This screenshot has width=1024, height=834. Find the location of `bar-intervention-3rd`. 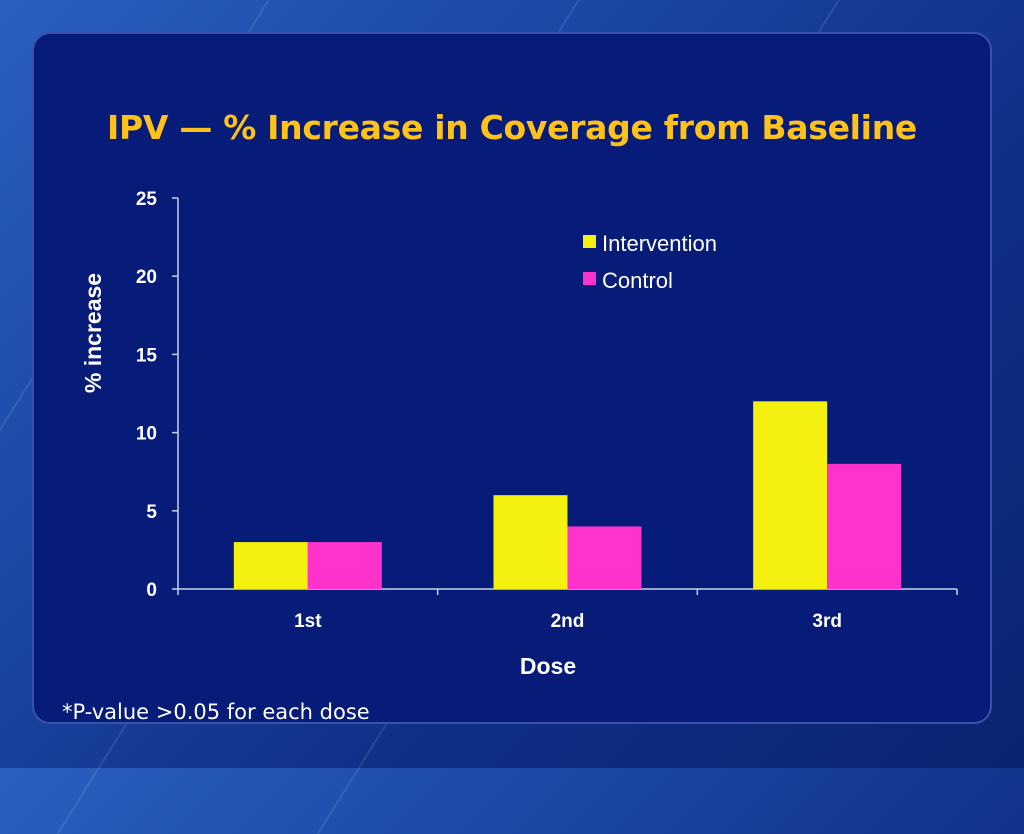

bar-intervention-3rd is located at coordinates (790, 495).